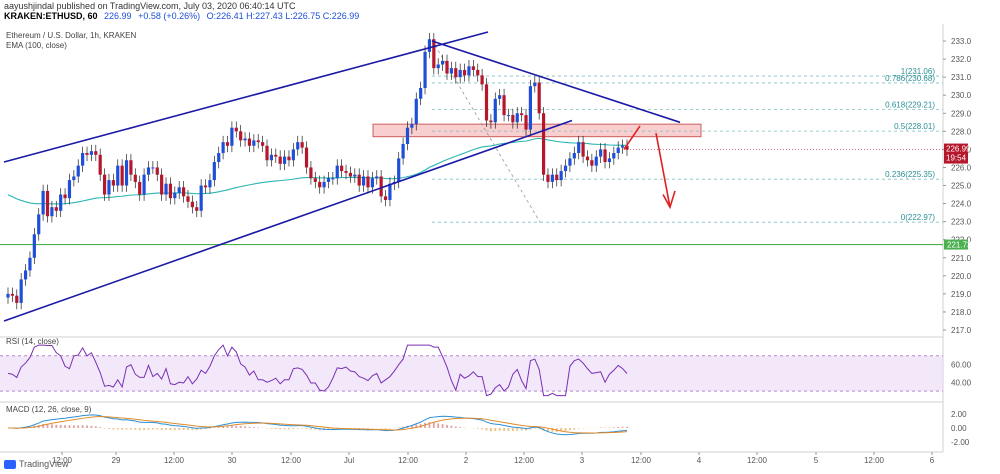 This screenshot has width=1000, height=474. I want to click on y-tick-label: 232.0, so click(961, 59).